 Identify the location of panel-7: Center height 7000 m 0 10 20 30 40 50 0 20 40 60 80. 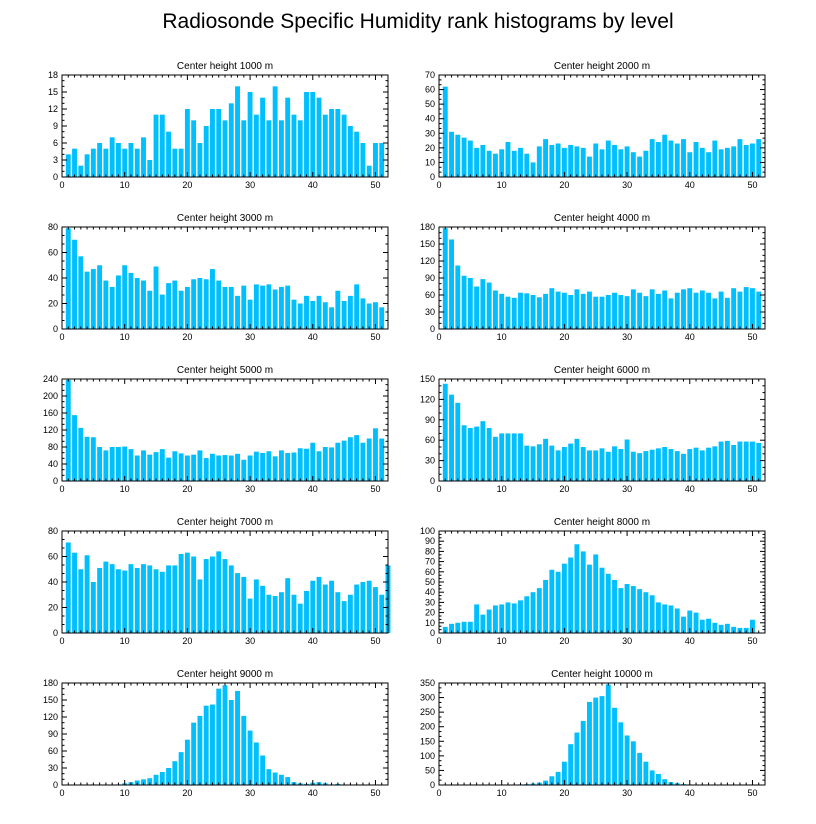
(219, 581).